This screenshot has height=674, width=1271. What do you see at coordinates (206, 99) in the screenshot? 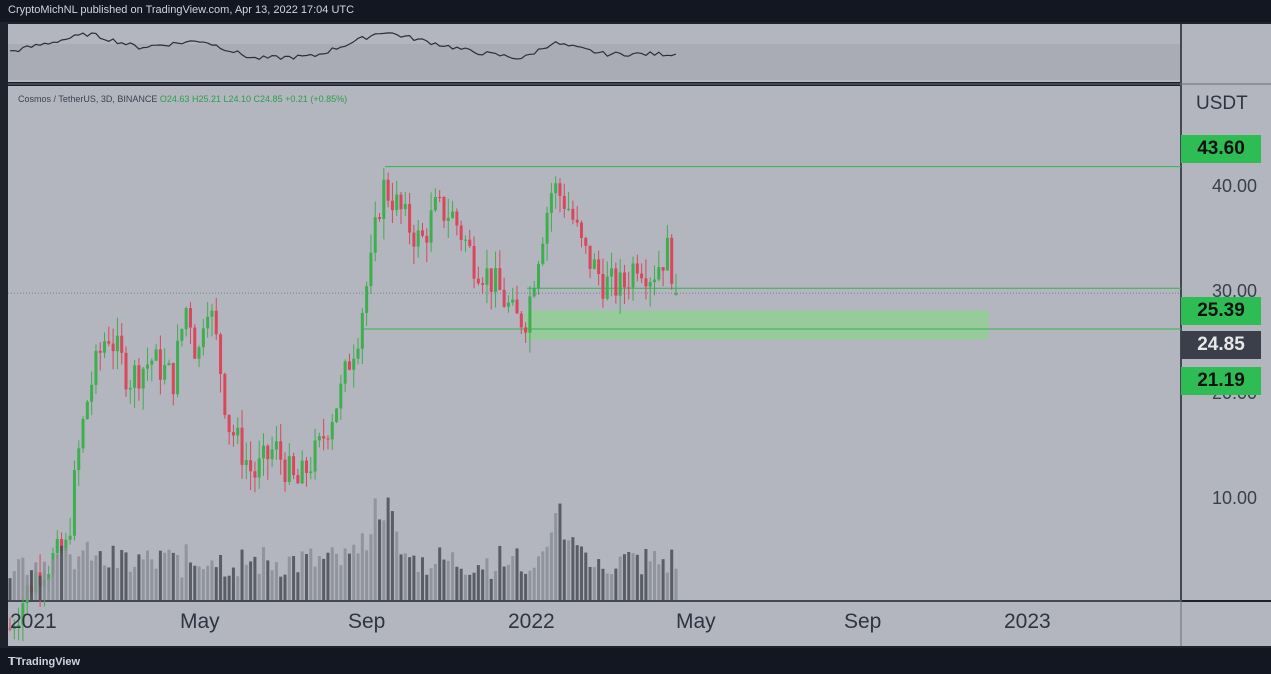
I see `legend-high: H25.21` at bounding box center [206, 99].